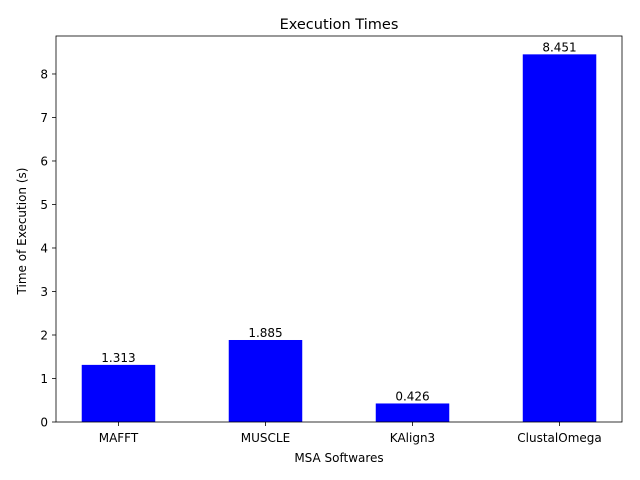 The width and height of the screenshot is (640, 480). I want to click on y-tick-label: 4, so click(44, 248).